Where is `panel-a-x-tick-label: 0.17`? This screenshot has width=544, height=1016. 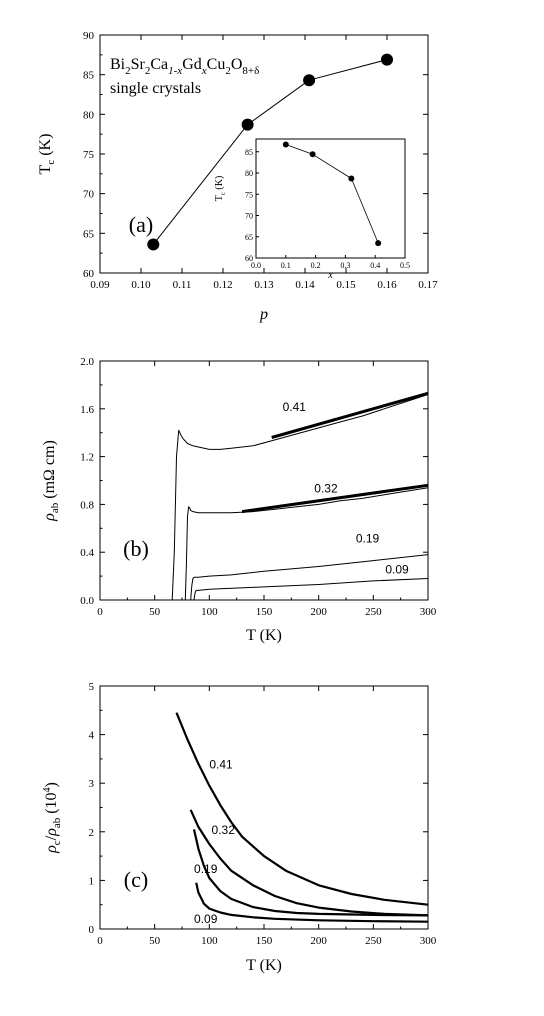 panel-a-x-tick-label: 0.17 is located at coordinates (428, 285).